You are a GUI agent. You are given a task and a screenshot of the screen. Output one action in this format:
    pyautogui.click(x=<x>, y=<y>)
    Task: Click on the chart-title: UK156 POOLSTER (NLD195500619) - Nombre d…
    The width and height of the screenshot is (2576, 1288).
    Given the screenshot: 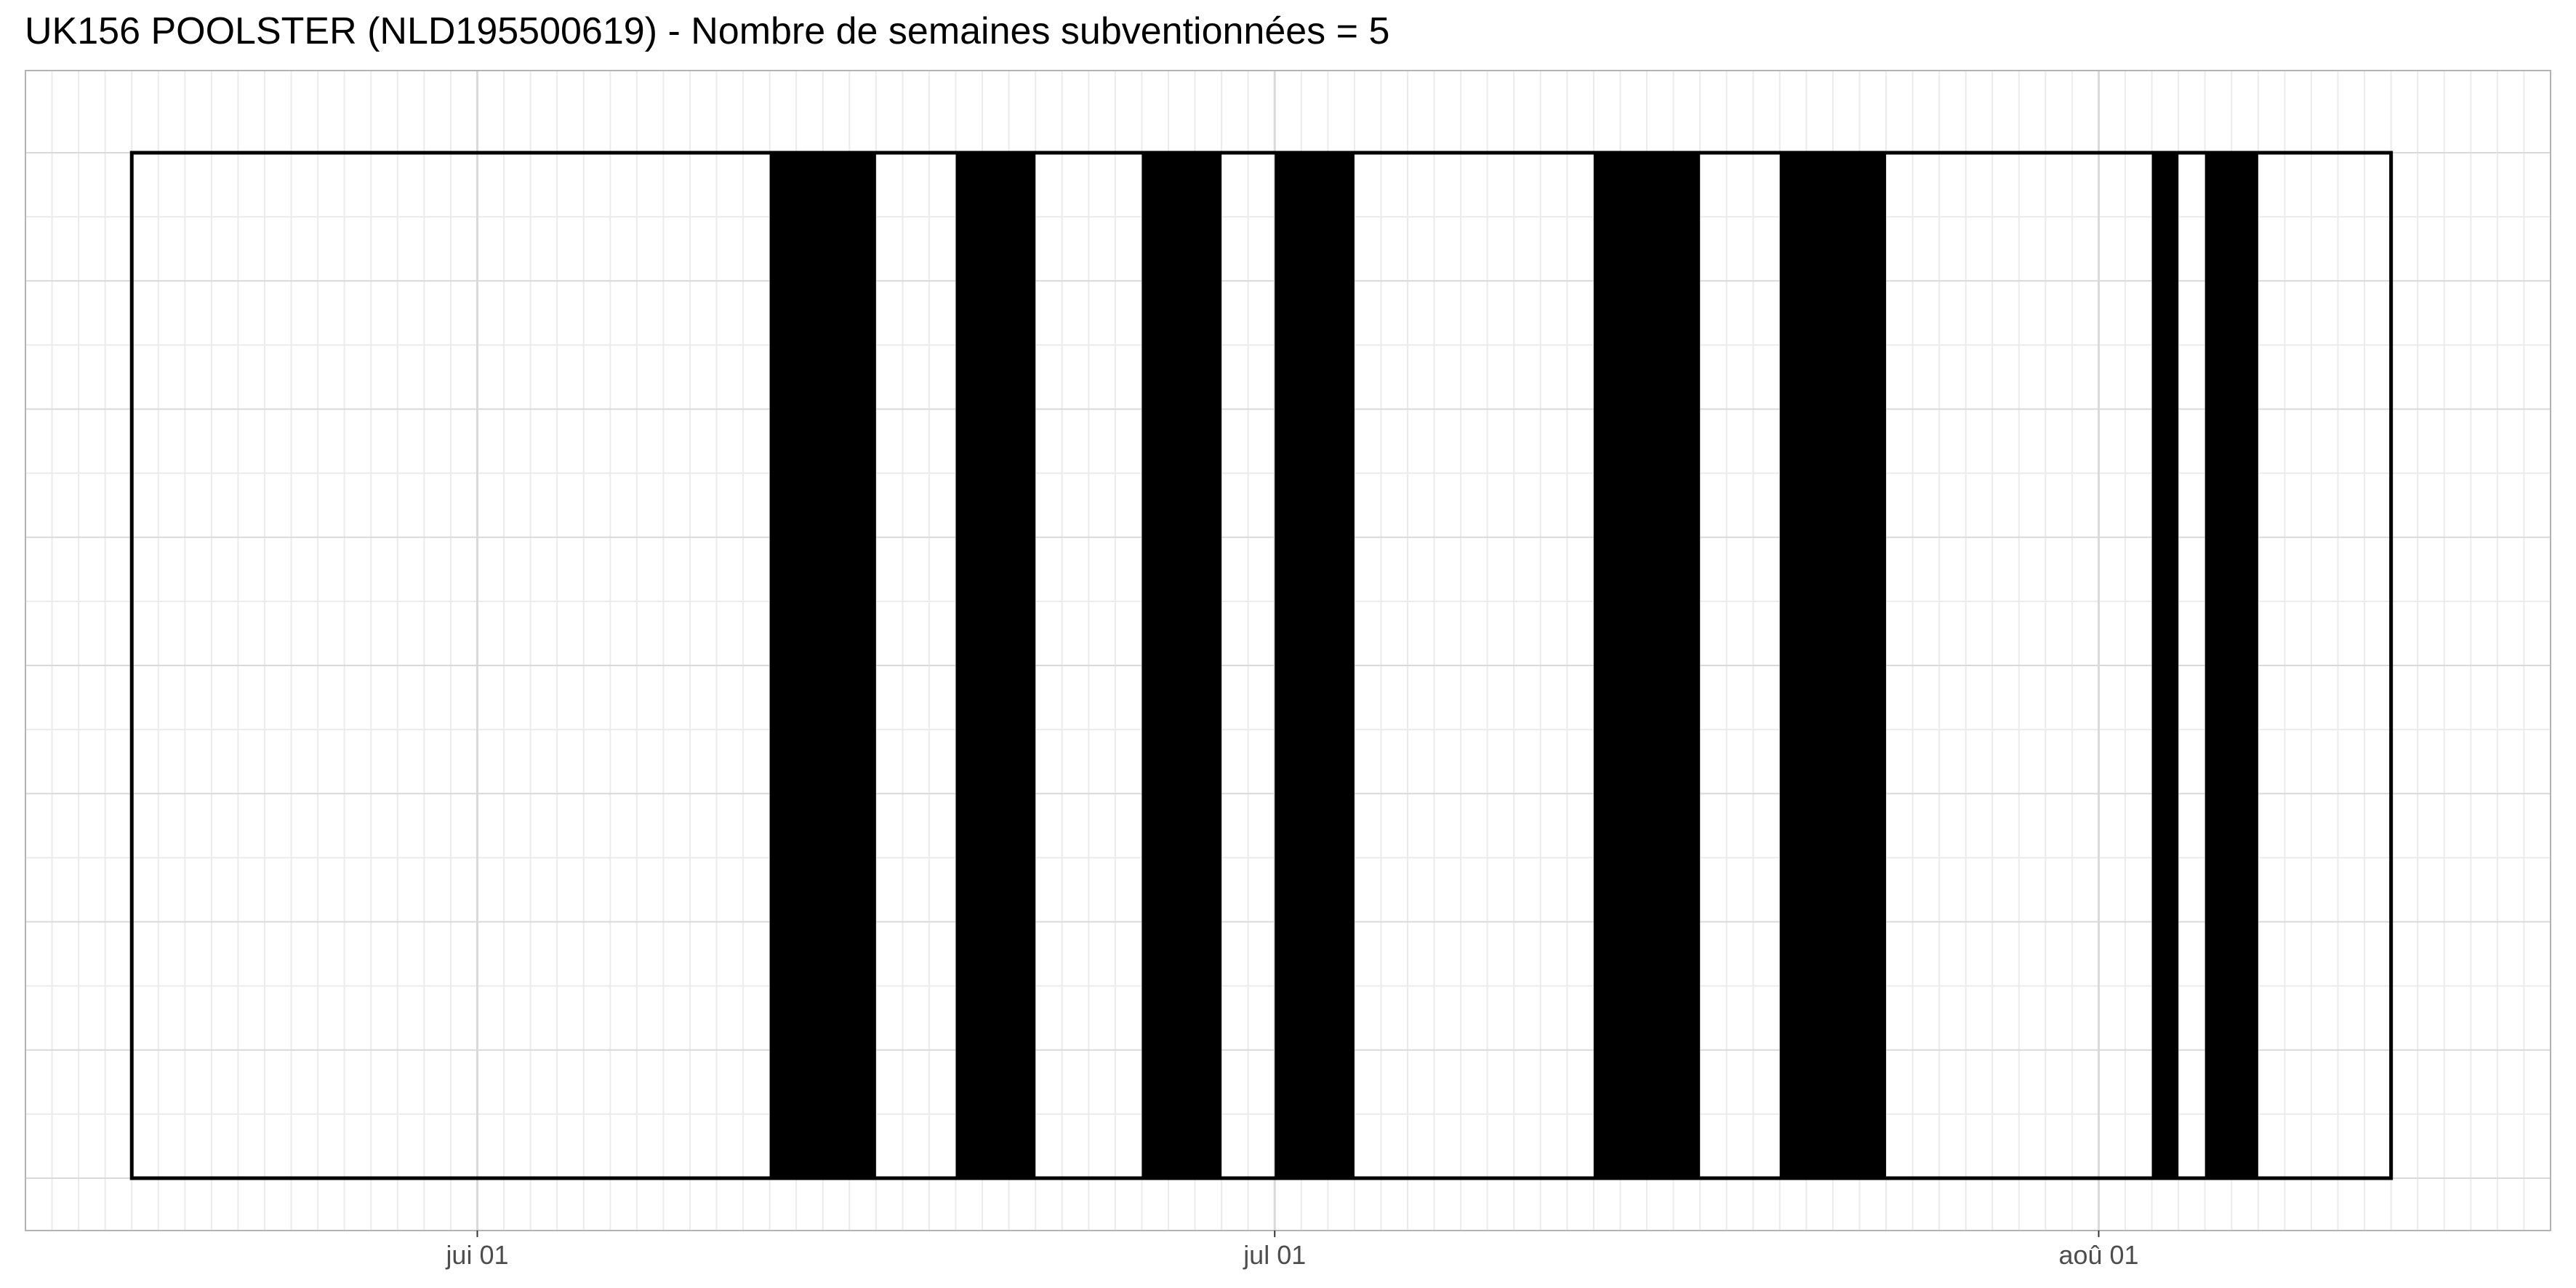 What is the action you would take?
    pyautogui.click(x=707, y=31)
    